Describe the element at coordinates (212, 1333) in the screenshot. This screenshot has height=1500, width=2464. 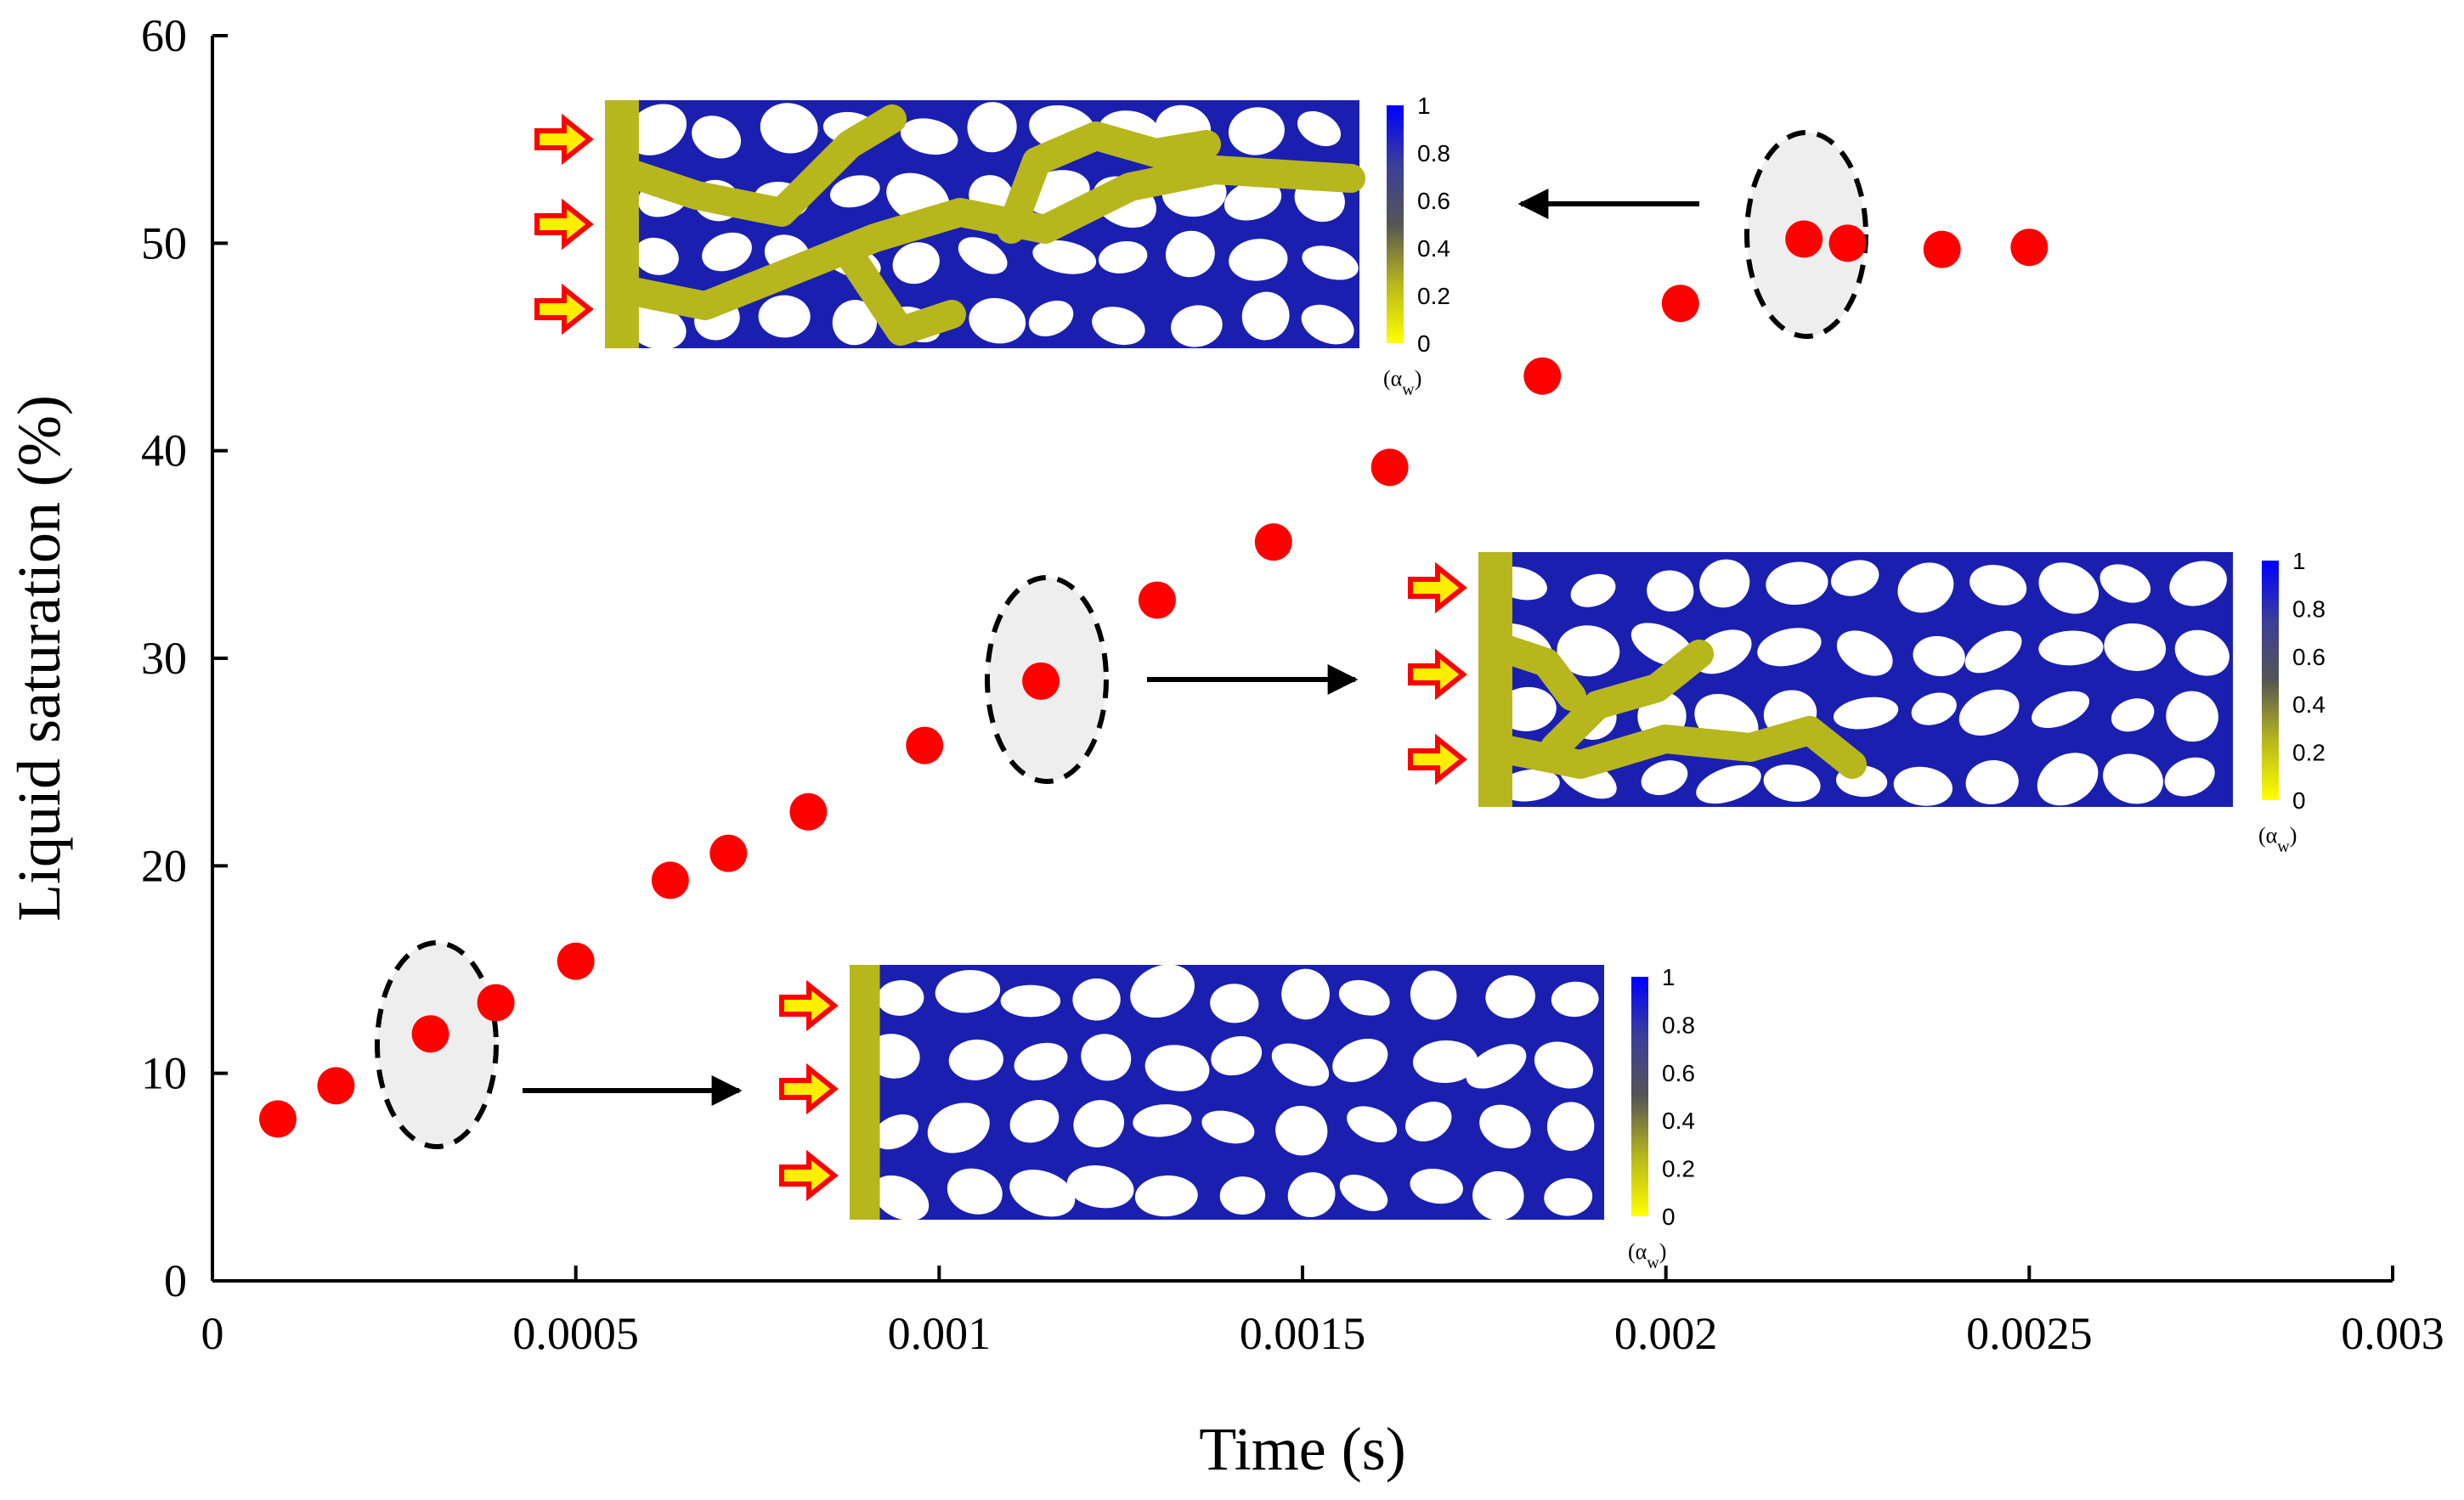
I see `x-tick-label: 0` at that location.